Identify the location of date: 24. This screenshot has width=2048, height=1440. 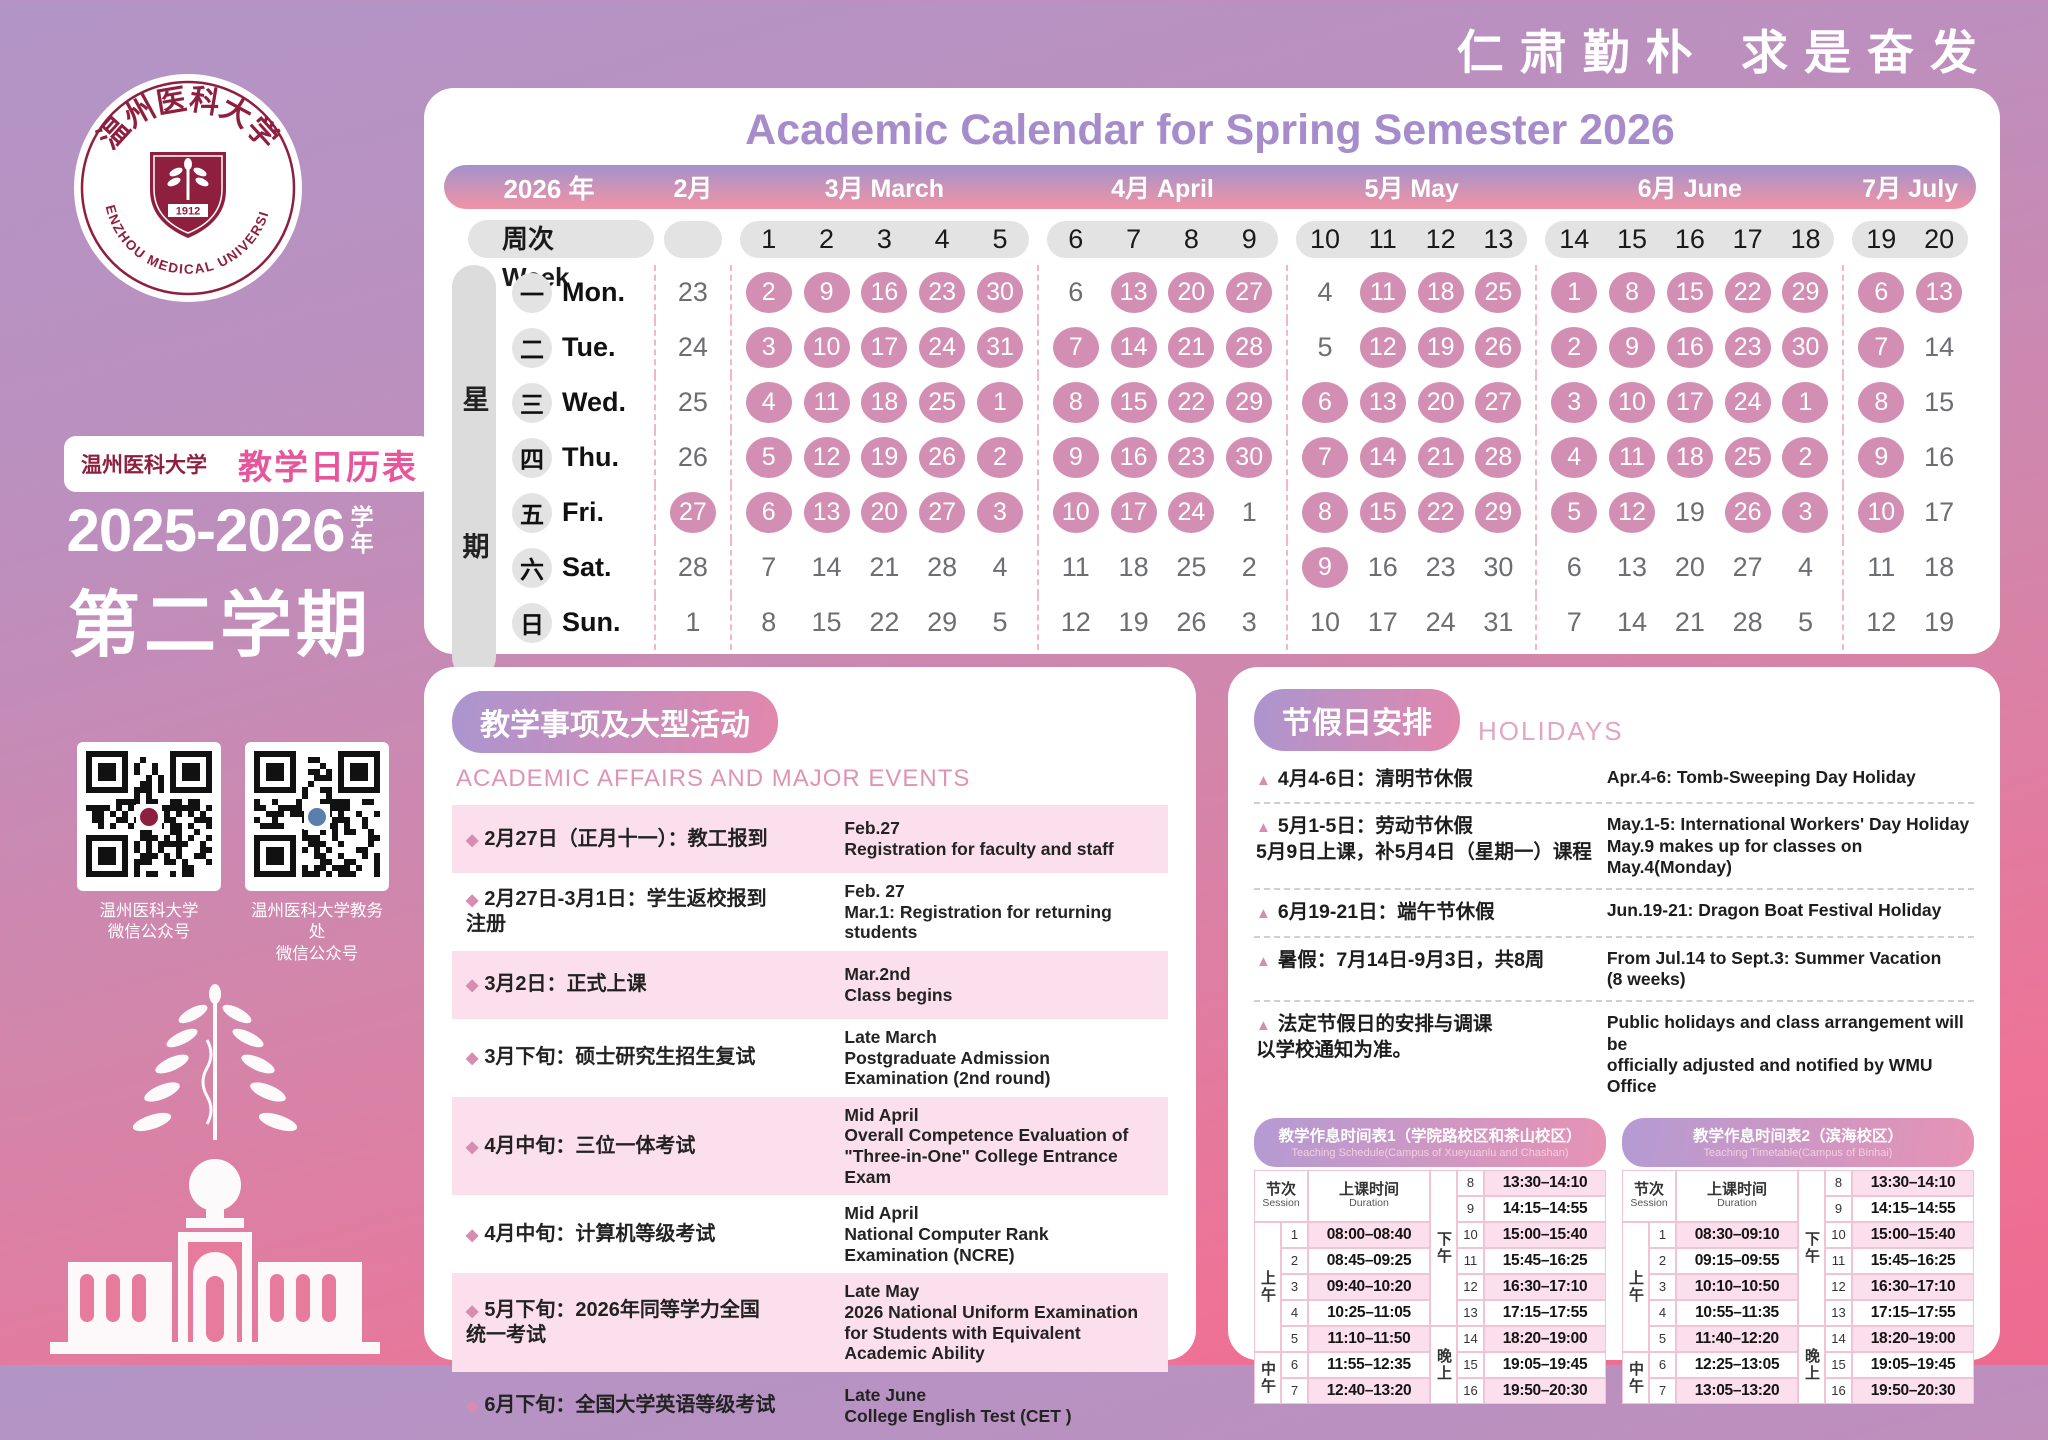
(692, 347).